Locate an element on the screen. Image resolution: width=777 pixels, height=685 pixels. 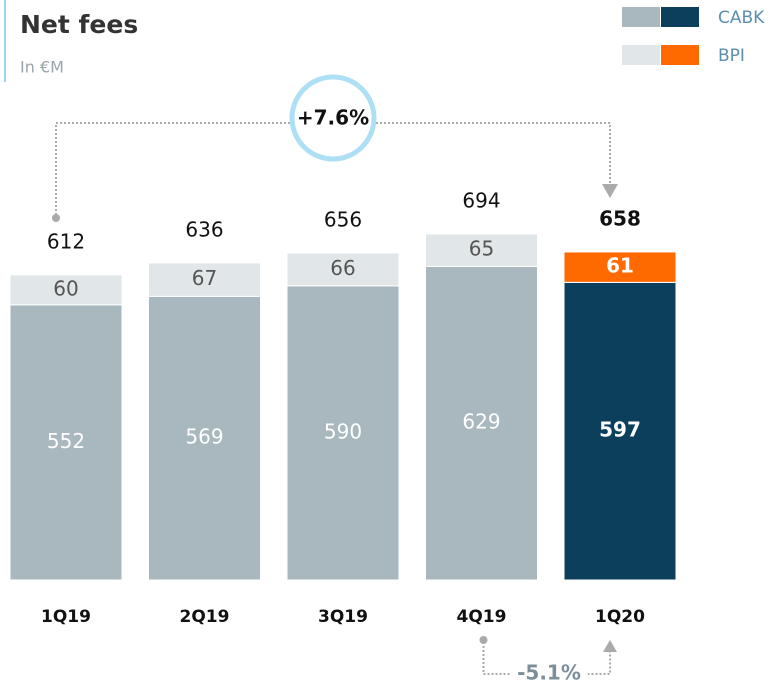
x-tick-label: 2Q19 is located at coordinates (205, 617).